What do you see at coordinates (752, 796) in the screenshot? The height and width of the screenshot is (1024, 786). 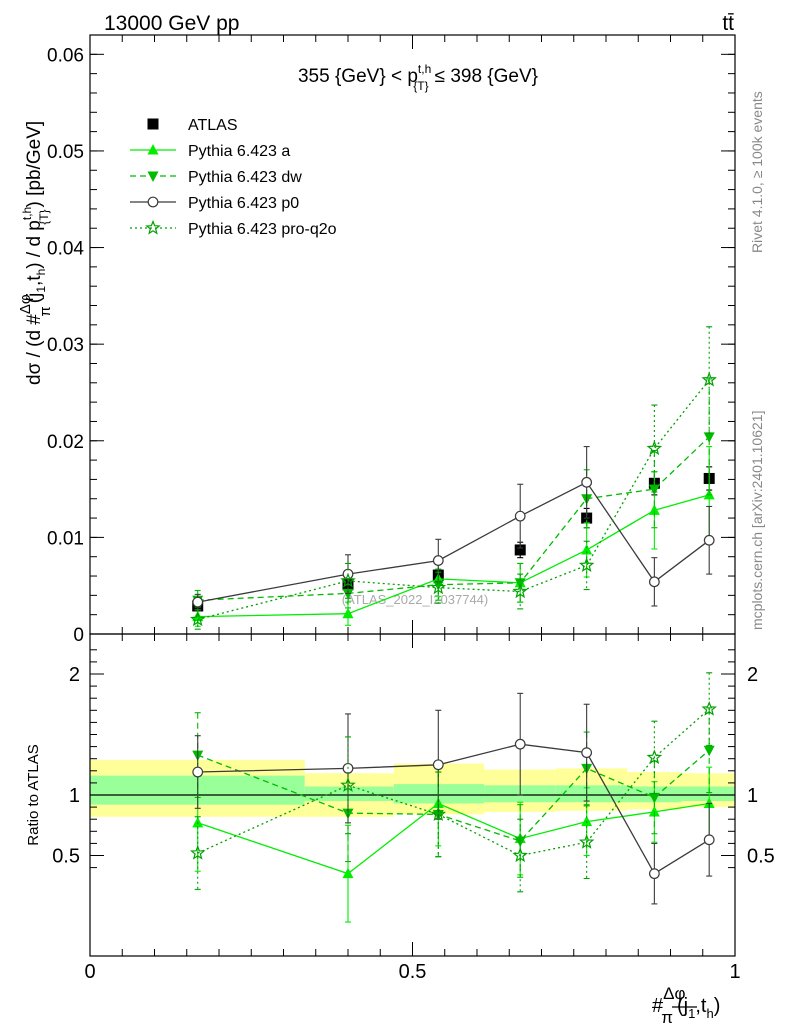 I see `ratio-y-tick-label-right: 1` at bounding box center [752, 796].